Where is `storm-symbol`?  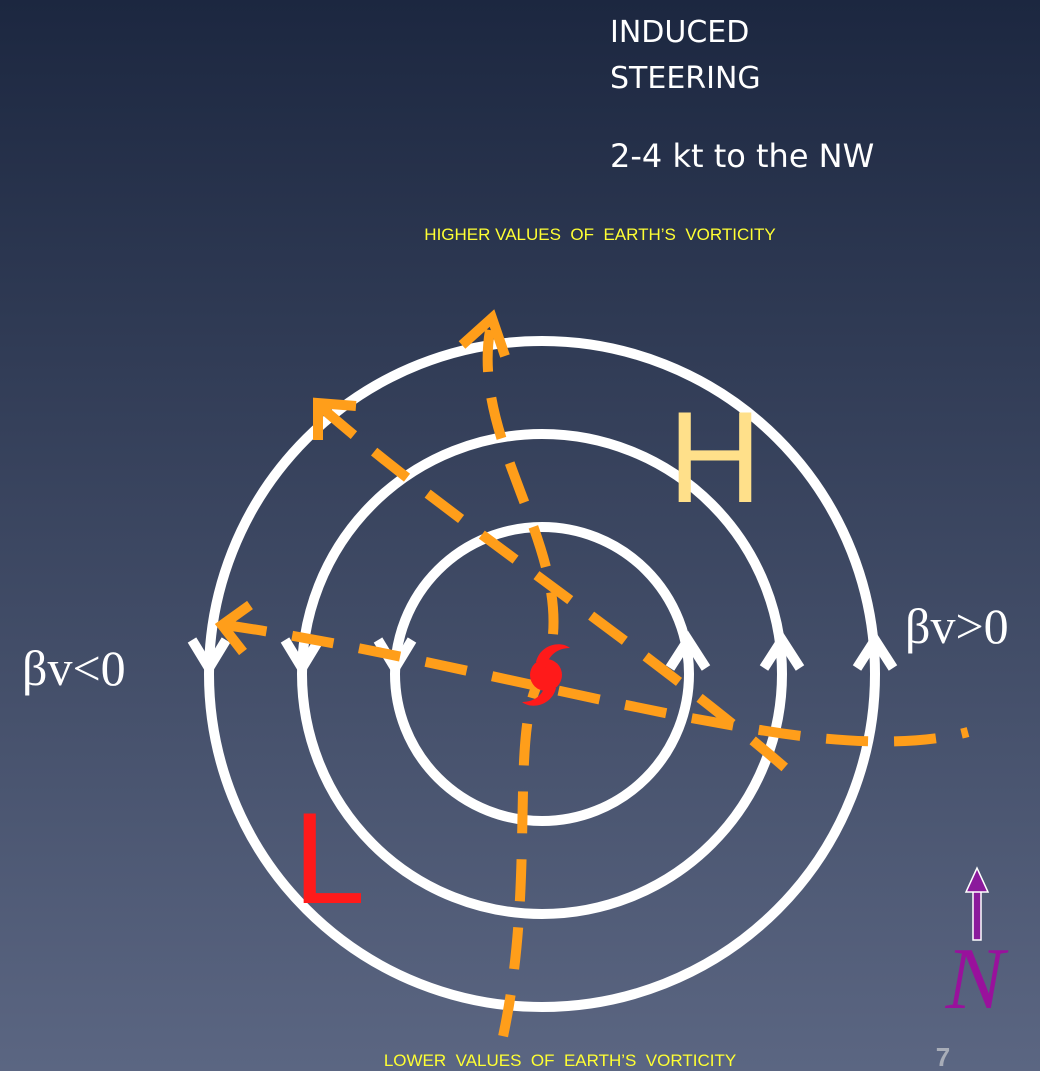
storm-symbol is located at coordinates (546, 675).